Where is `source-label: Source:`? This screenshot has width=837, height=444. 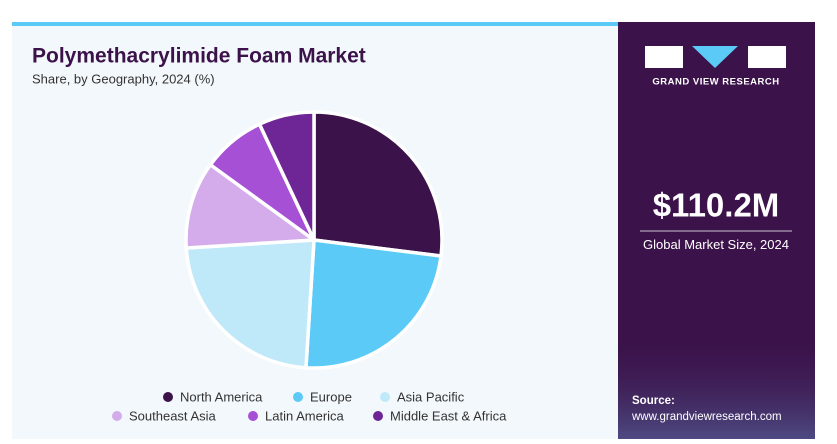
source-label: Source: is located at coordinates (653, 401).